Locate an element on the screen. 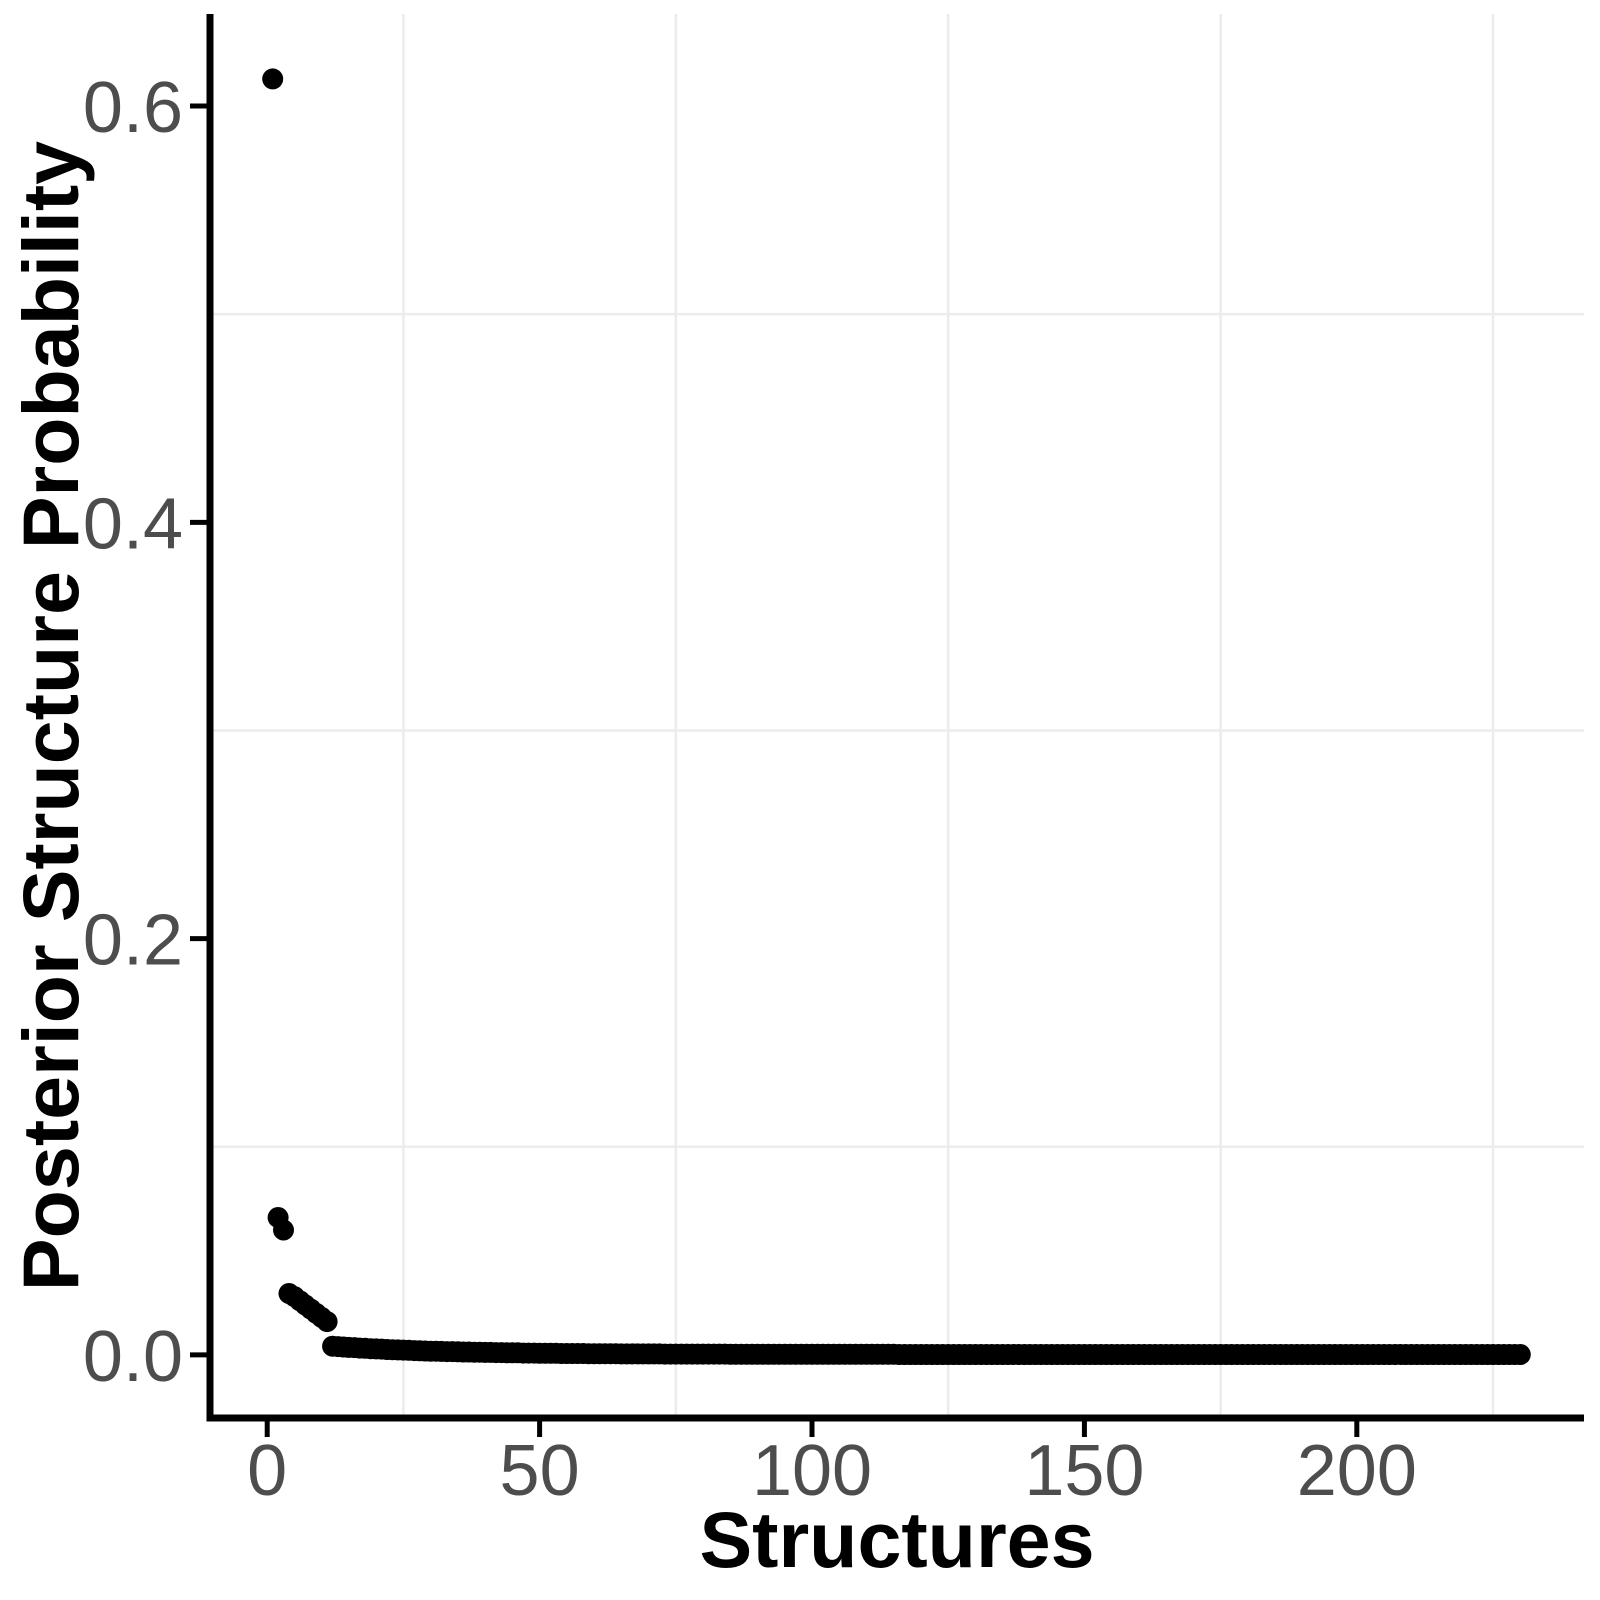  x-tick-label: 50 is located at coordinates (540, 1471).